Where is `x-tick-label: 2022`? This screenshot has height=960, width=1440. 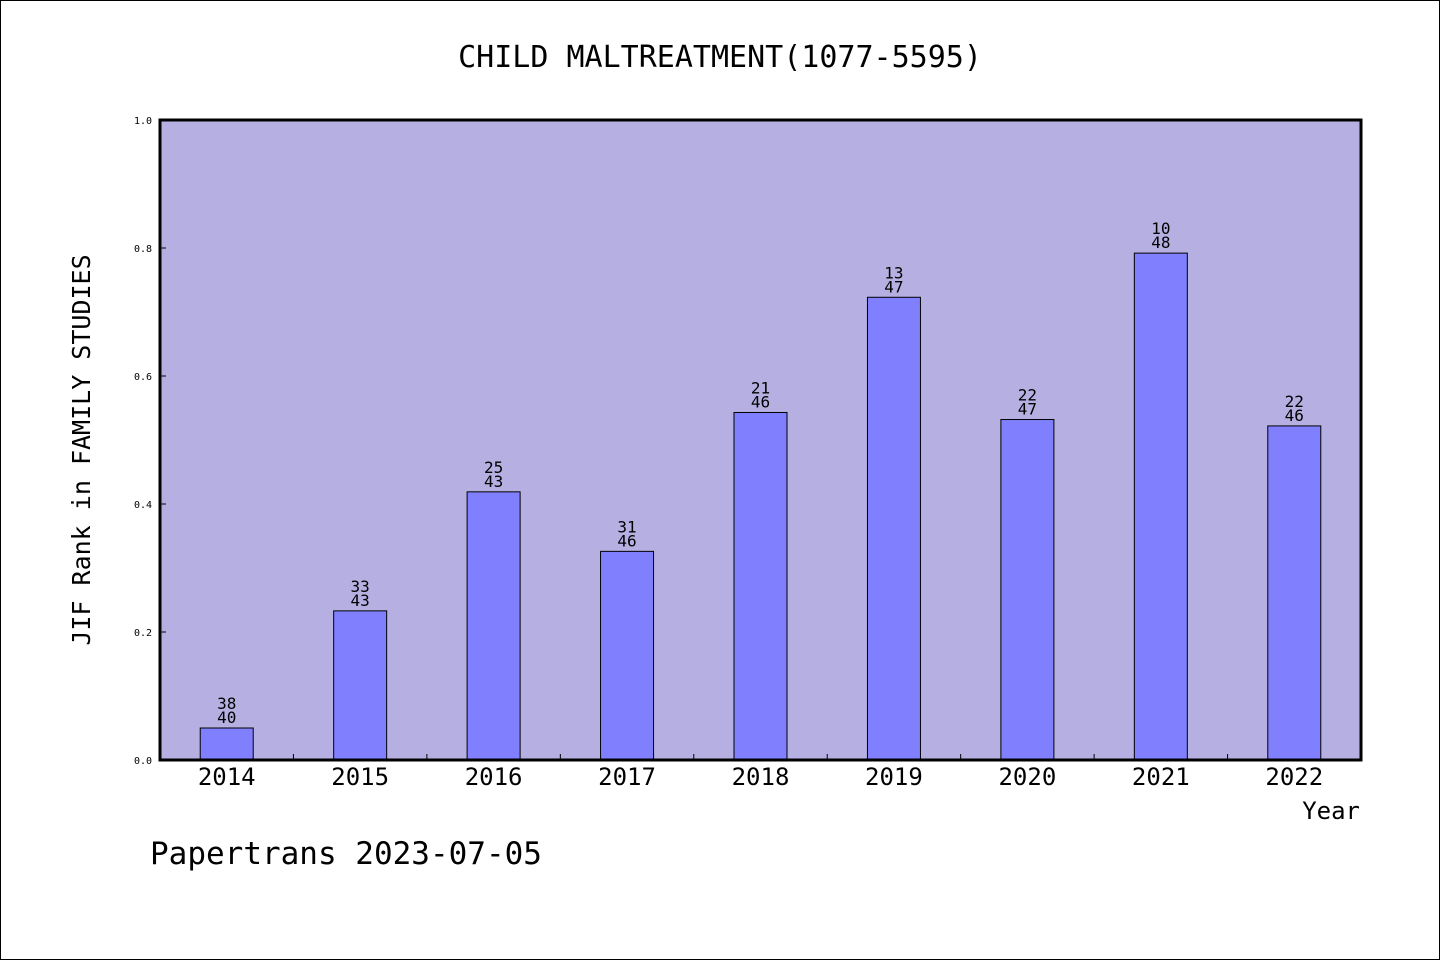
x-tick-label: 2022 is located at coordinates (1294, 777).